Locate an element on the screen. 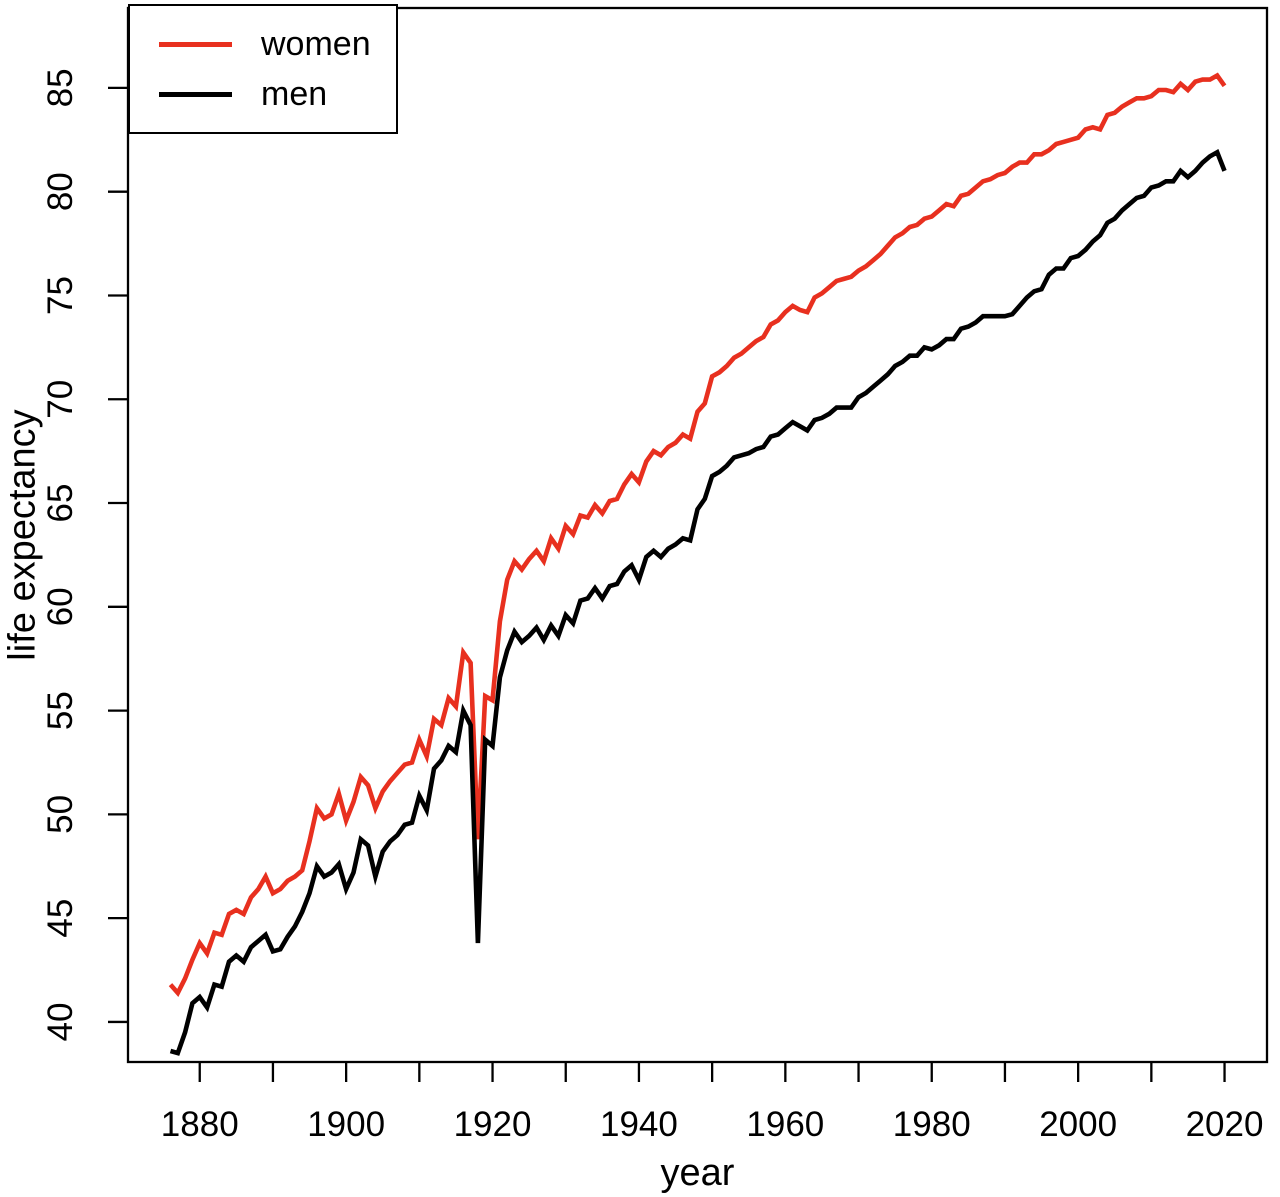 The image size is (1280, 1197). x-axis-tick-label: 1980 is located at coordinates (932, 1124).